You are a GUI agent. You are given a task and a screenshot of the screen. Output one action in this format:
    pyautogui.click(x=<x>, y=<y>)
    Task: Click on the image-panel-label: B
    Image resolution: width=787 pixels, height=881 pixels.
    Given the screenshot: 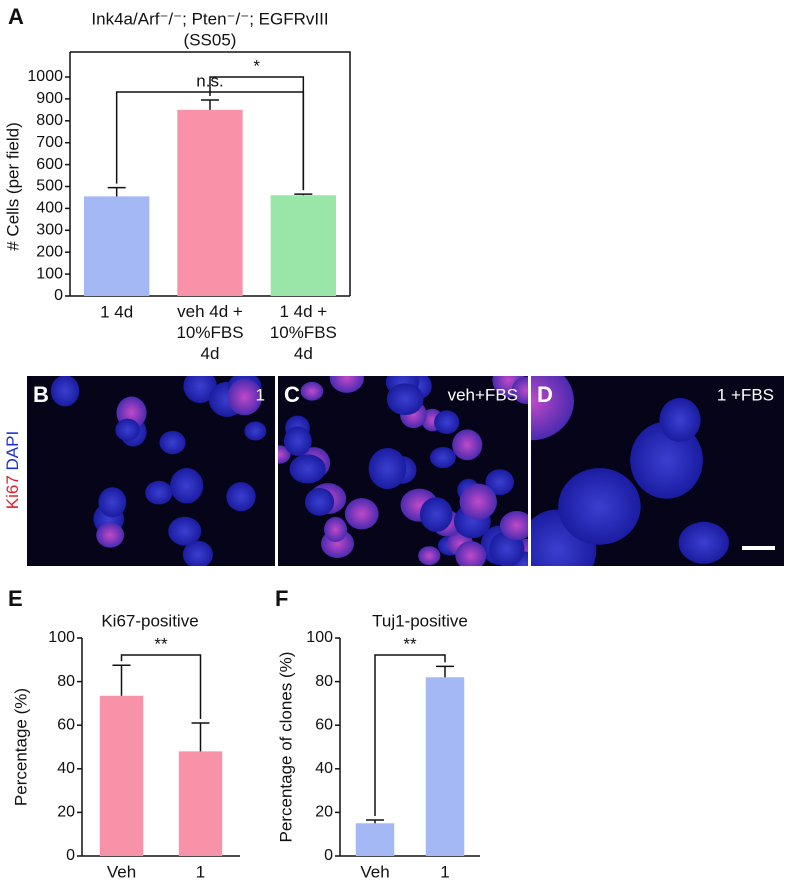 What is the action you would take?
    pyautogui.click(x=41, y=394)
    